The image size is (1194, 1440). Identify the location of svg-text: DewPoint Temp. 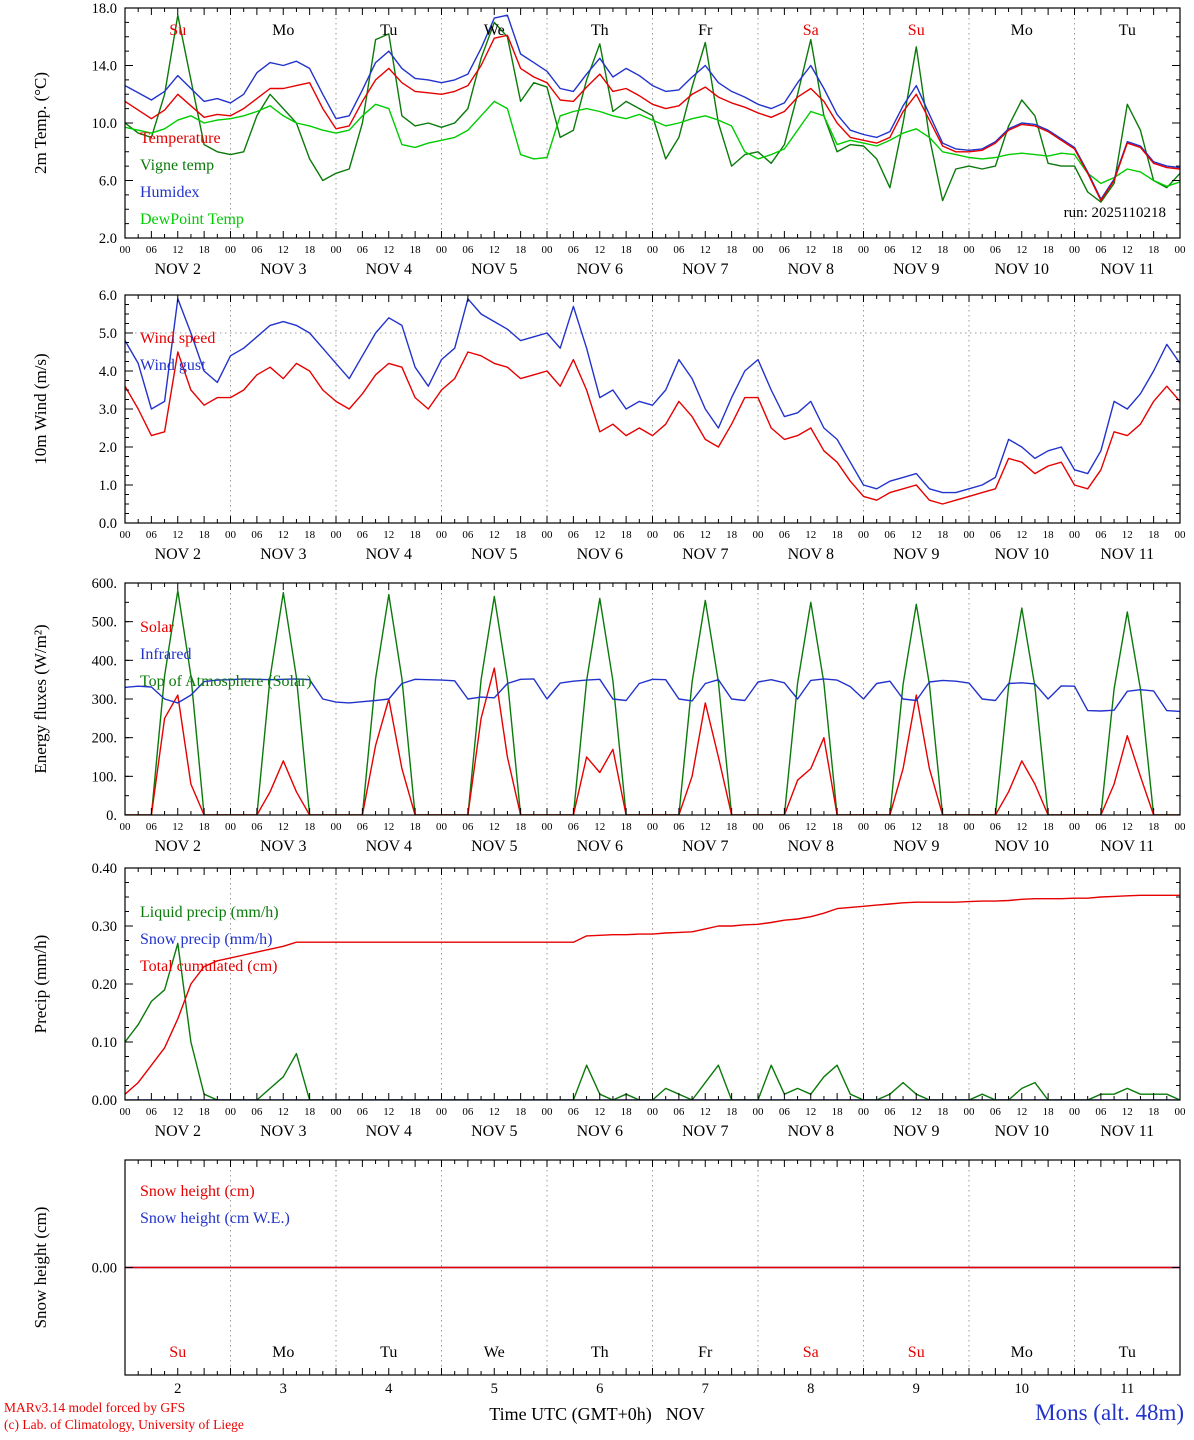
(192, 219).